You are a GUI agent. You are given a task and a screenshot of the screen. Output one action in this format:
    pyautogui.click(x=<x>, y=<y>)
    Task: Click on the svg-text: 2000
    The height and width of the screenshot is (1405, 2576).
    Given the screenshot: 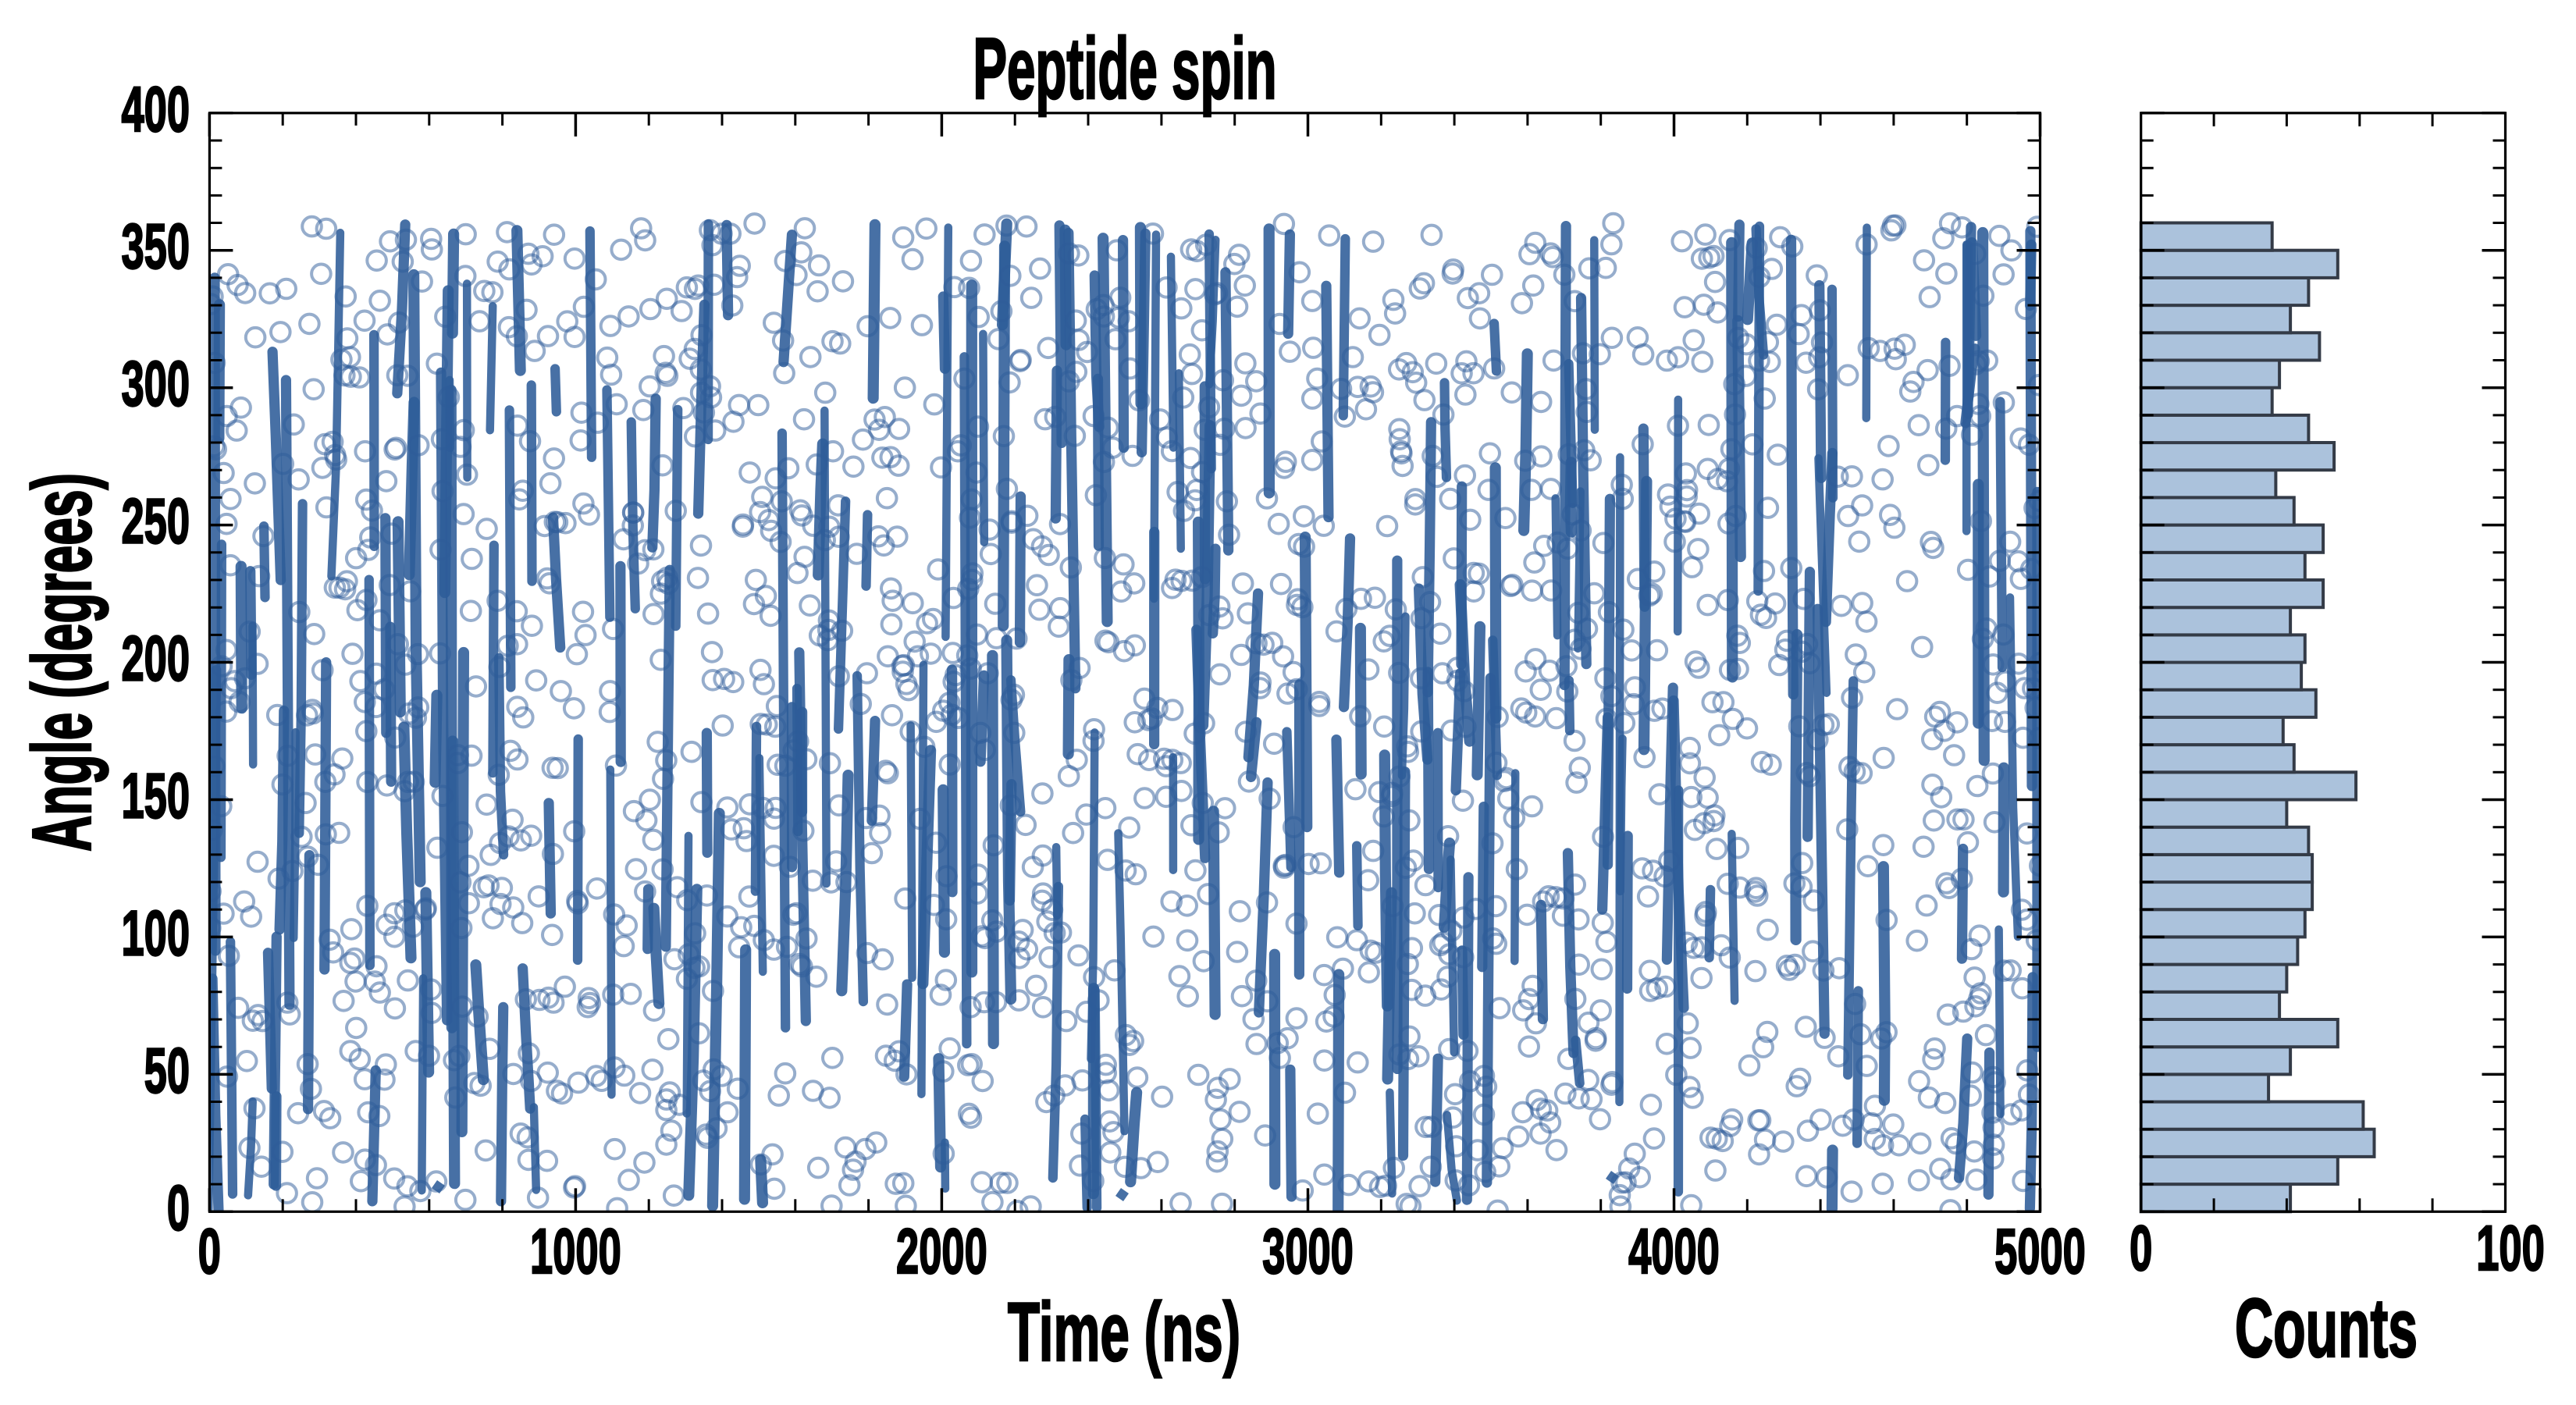 What is the action you would take?
    pyautogui.click(x=941, y=1251)
    